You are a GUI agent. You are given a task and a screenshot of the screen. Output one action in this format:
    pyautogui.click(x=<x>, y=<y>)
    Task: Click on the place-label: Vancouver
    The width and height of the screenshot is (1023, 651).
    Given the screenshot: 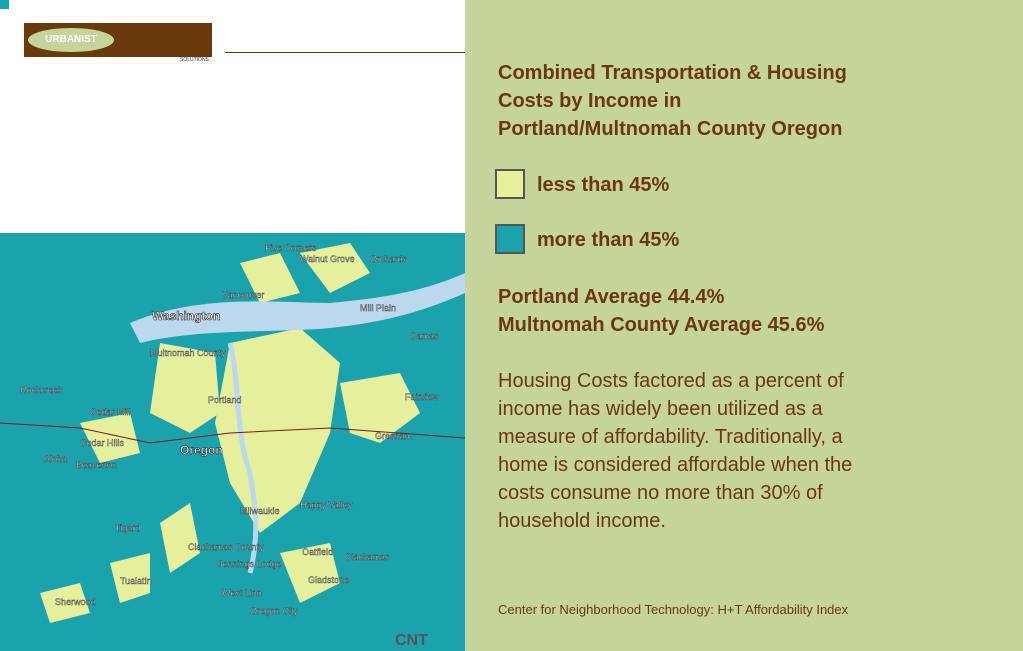 What is the action you would take?
    pyautogui.click(x=243, y=295)
    